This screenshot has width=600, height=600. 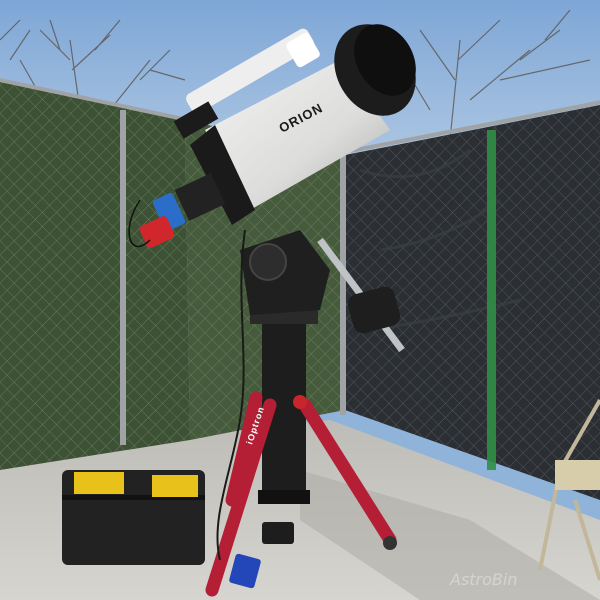 I want to click on green-strap, so click(x=491, y=300).